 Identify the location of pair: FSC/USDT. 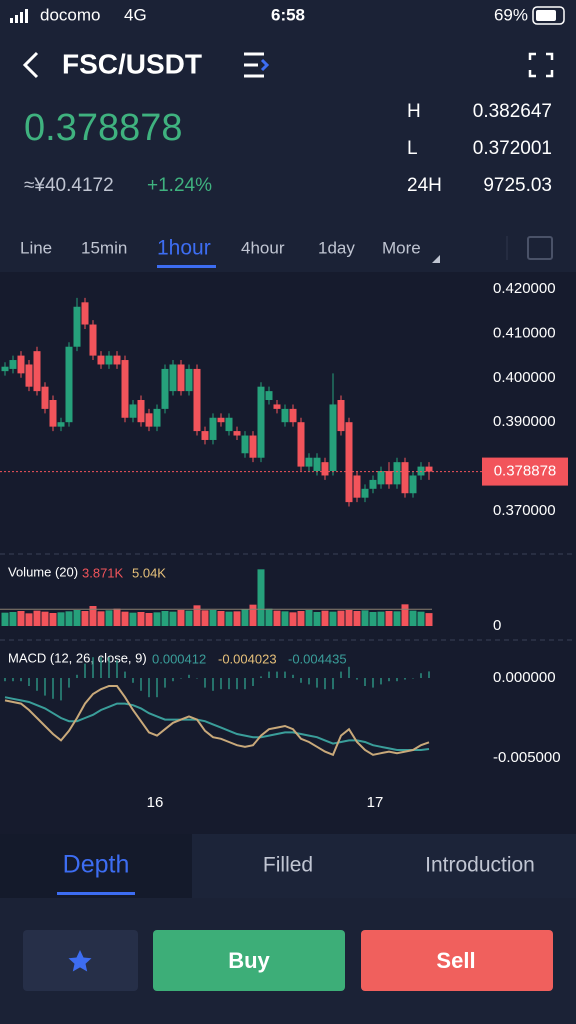
(132, 63).